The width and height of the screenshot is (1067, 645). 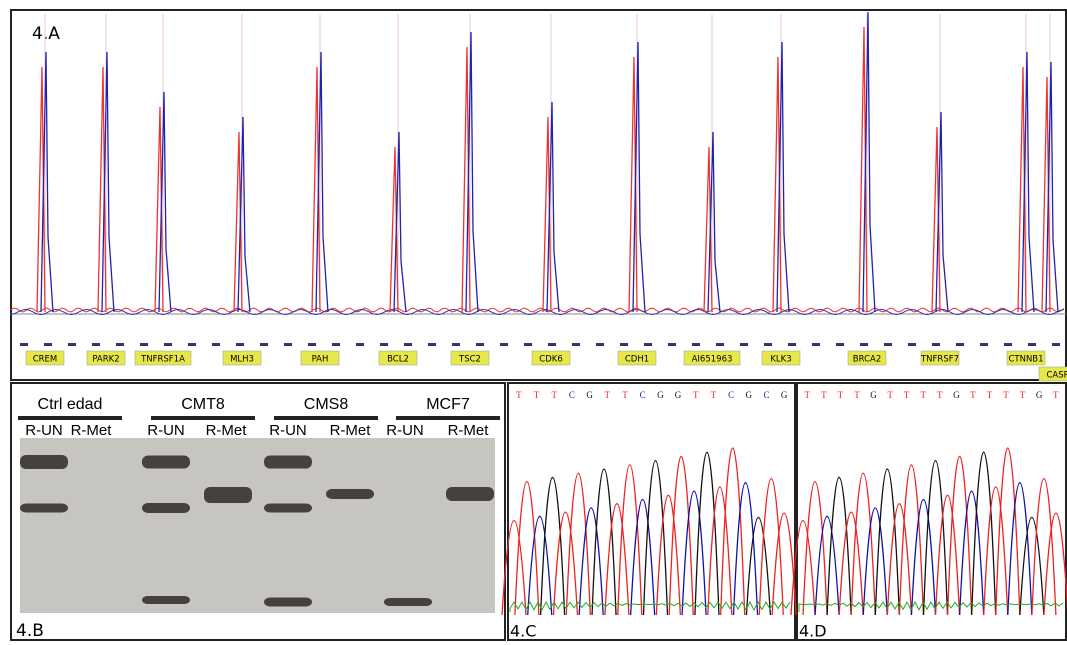 I want to click on gene-label: CTNNB1, so click(x=1025, y=360).